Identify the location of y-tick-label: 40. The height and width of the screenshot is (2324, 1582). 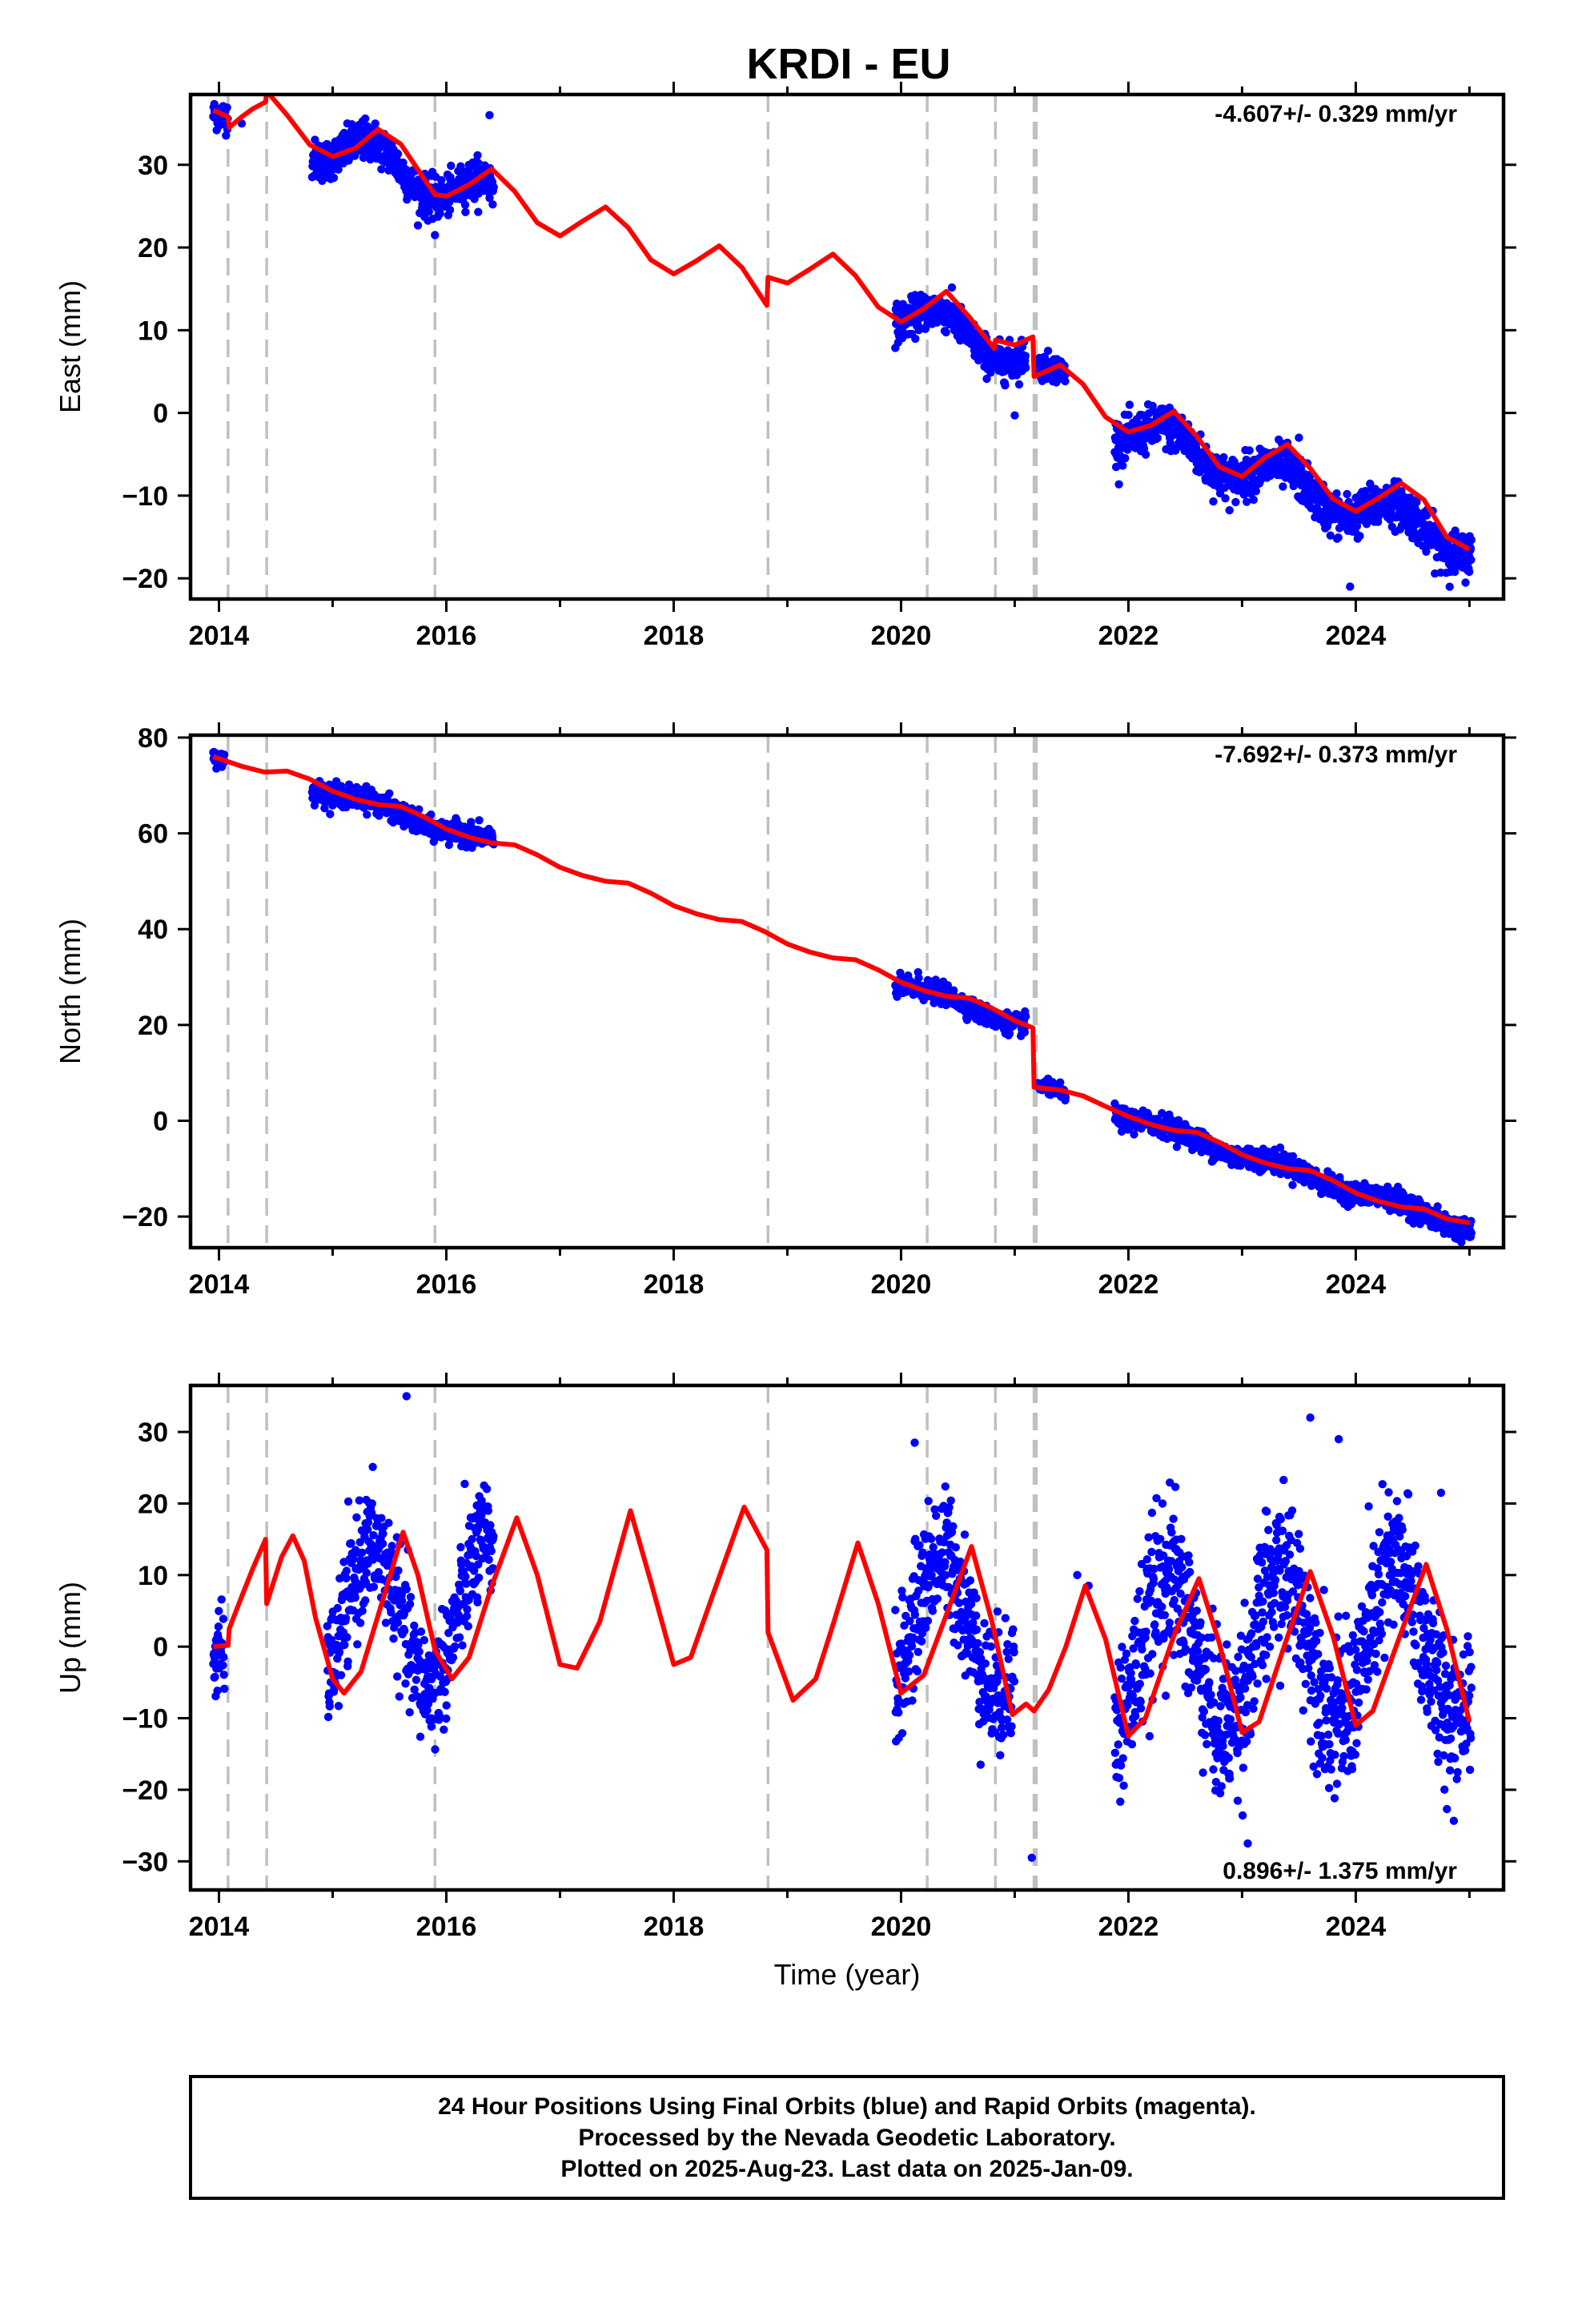
(153, 930).